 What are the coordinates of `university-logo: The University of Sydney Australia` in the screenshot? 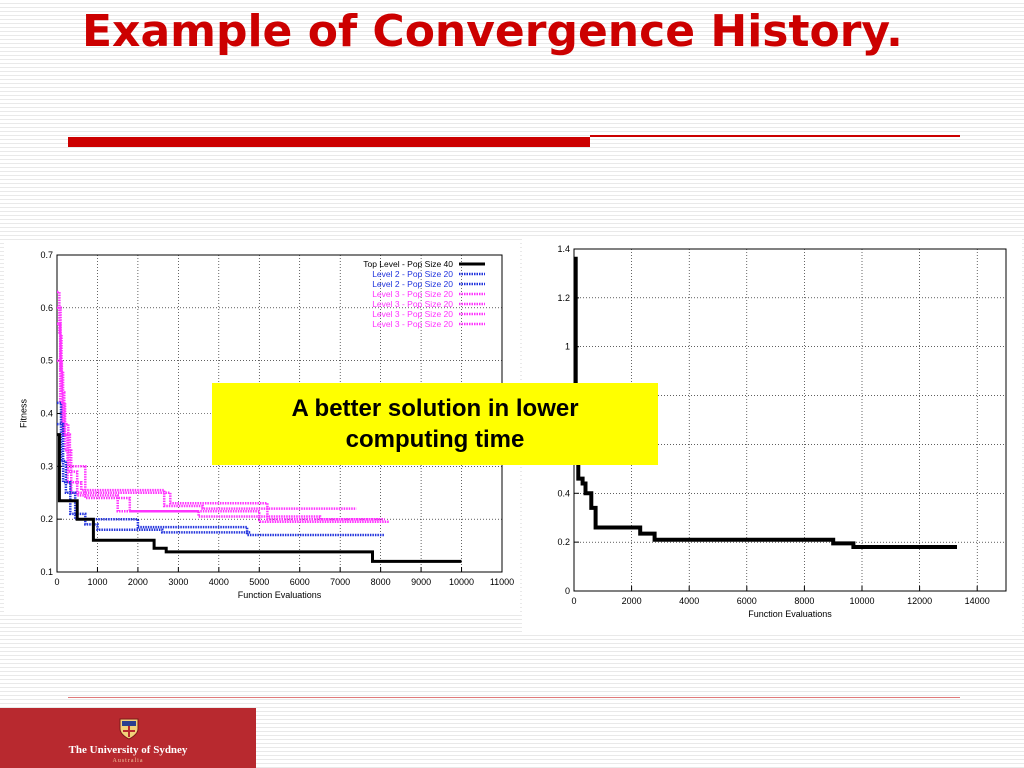 It's located at (128, 738).